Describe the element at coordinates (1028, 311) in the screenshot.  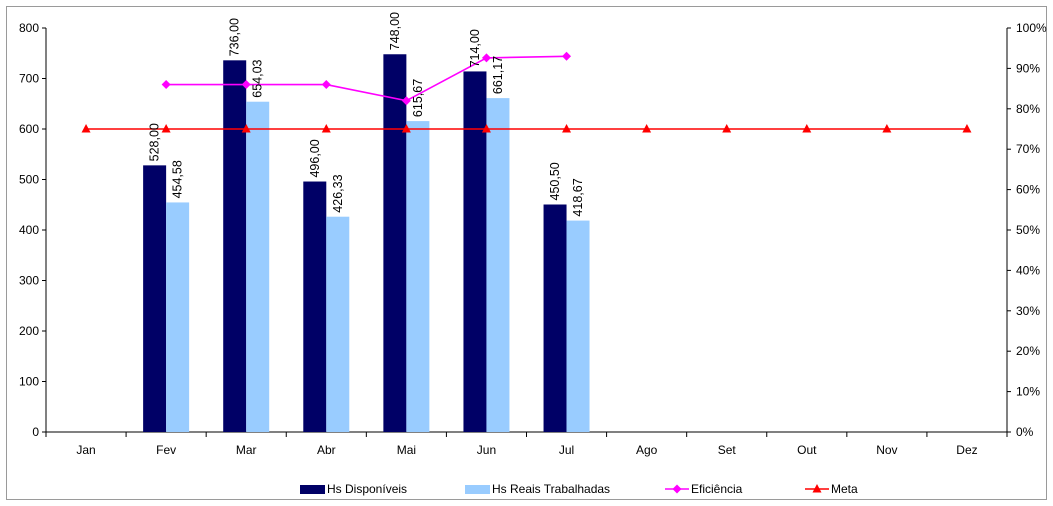
I see `y2-tick-label: 30%` at that location.